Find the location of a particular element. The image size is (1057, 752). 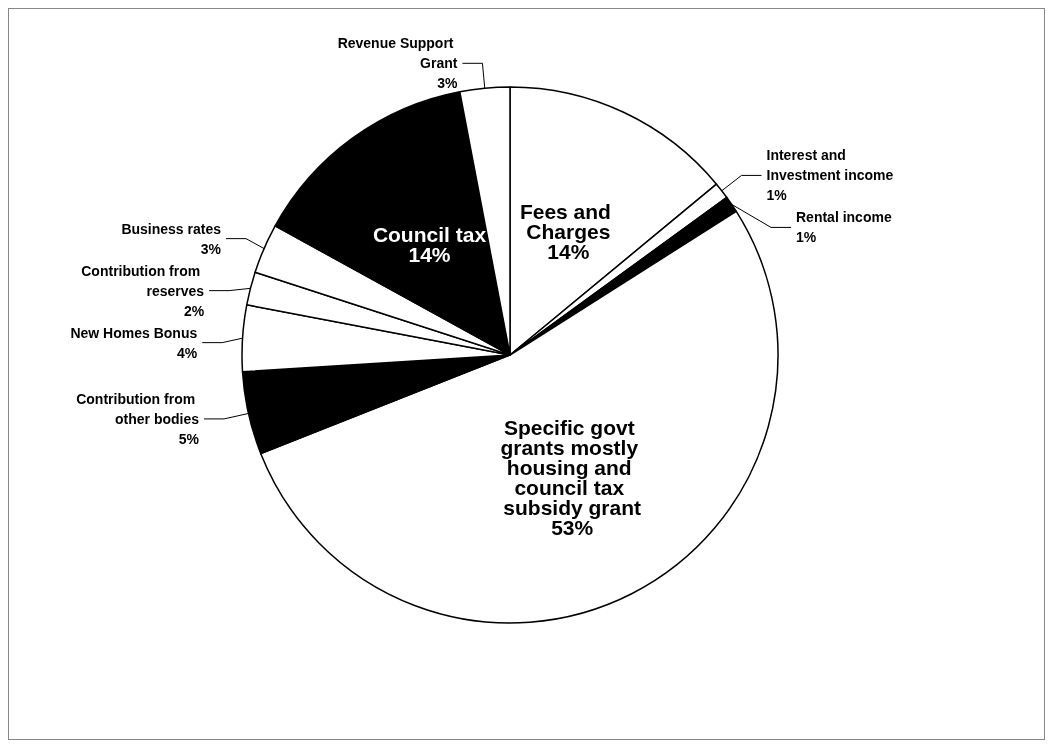

slice-label: Interest and Investment income is located at coordinates (830, 165).